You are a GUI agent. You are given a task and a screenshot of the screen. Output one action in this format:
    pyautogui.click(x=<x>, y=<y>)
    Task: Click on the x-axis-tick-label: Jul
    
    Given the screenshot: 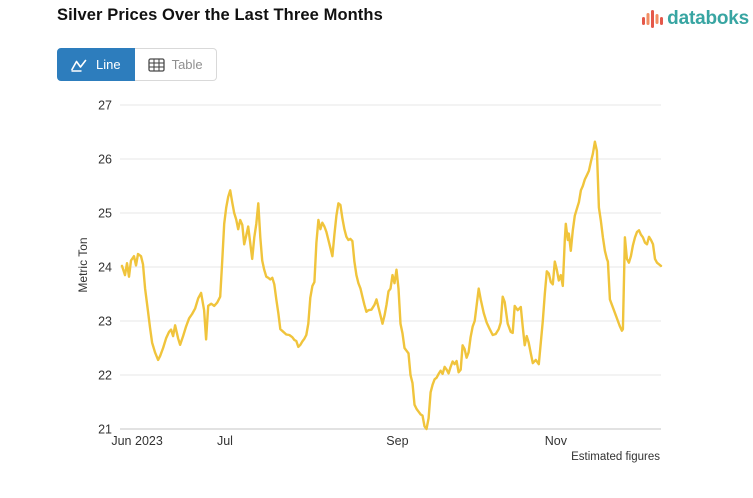 What is the action you would take?
    pyautogui.click(x=225, y=441)
    